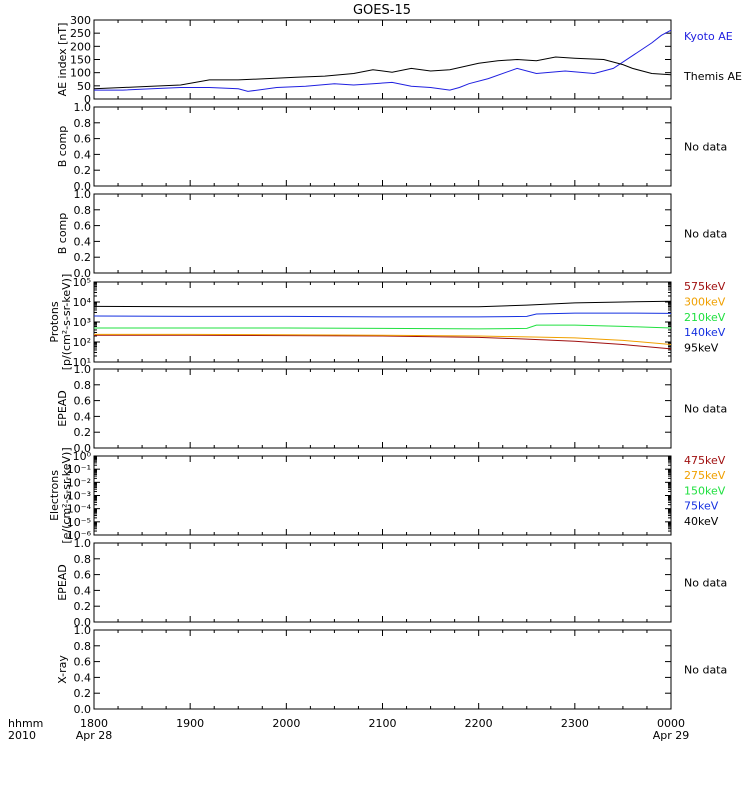 This screenshot has height=800, width=750. I want to click on legend-entry: 75keV, so click(701, 506).